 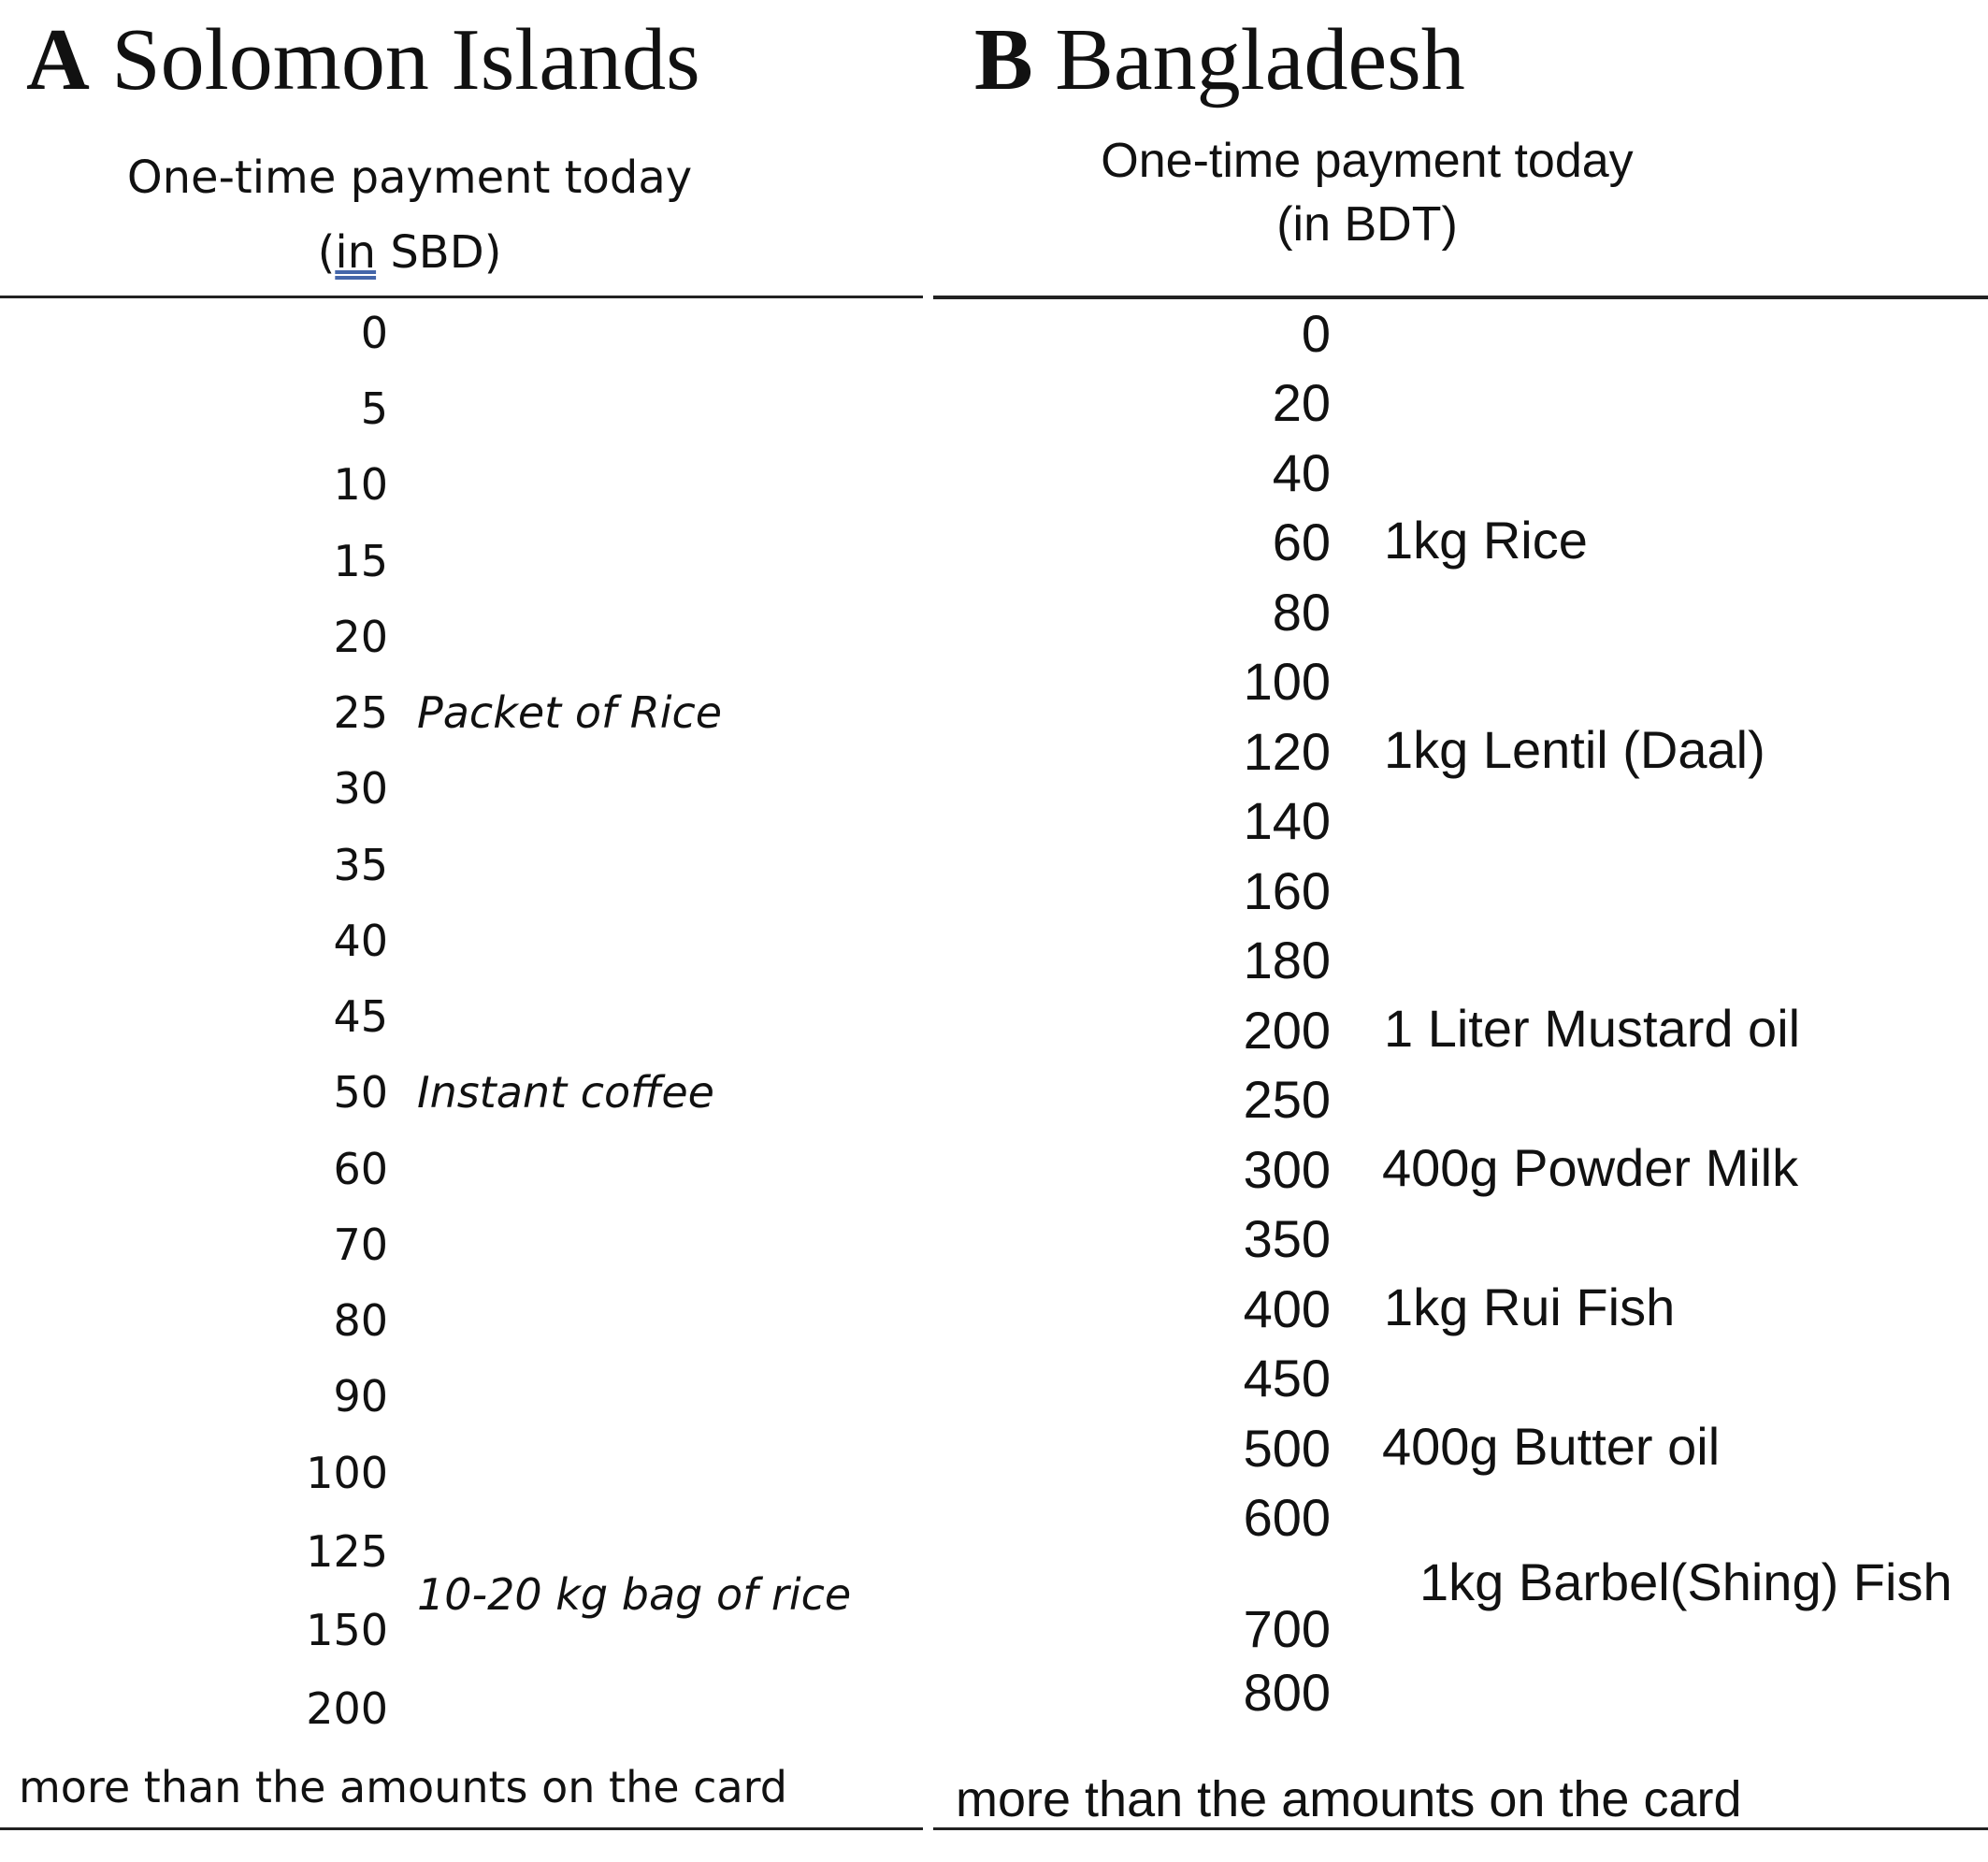 What do you see at coordinates (1260, 60) in the screenshot?
I see `panel-b-country: Bangladesh` at bounding box center [1260, 60].